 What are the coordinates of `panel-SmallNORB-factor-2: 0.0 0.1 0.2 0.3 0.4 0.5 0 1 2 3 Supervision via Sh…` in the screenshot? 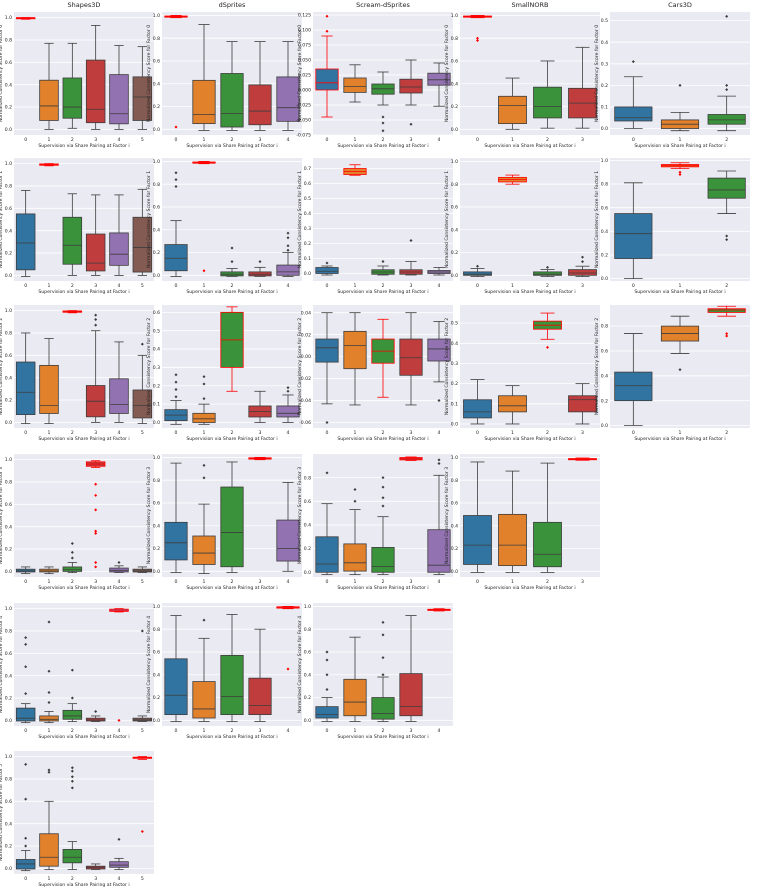 It's located at (522, 373).